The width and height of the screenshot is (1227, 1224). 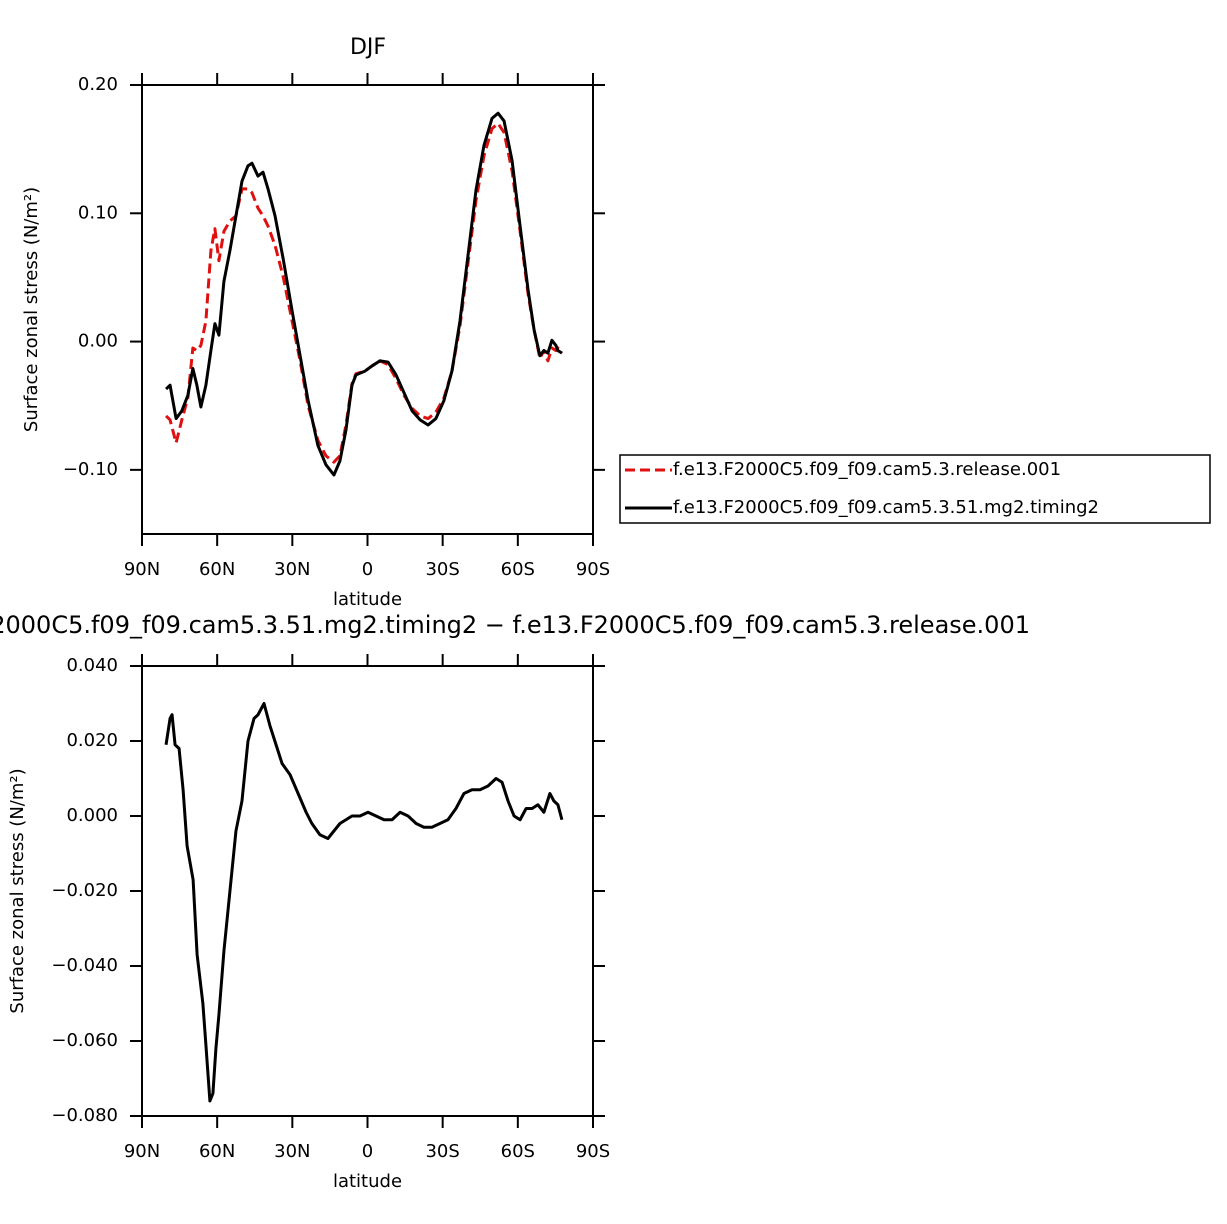 What do you see at coordinates (98, 84) in the screenshot?
I see `y-tick-label: 0.20` at bounding box center [98, 84].